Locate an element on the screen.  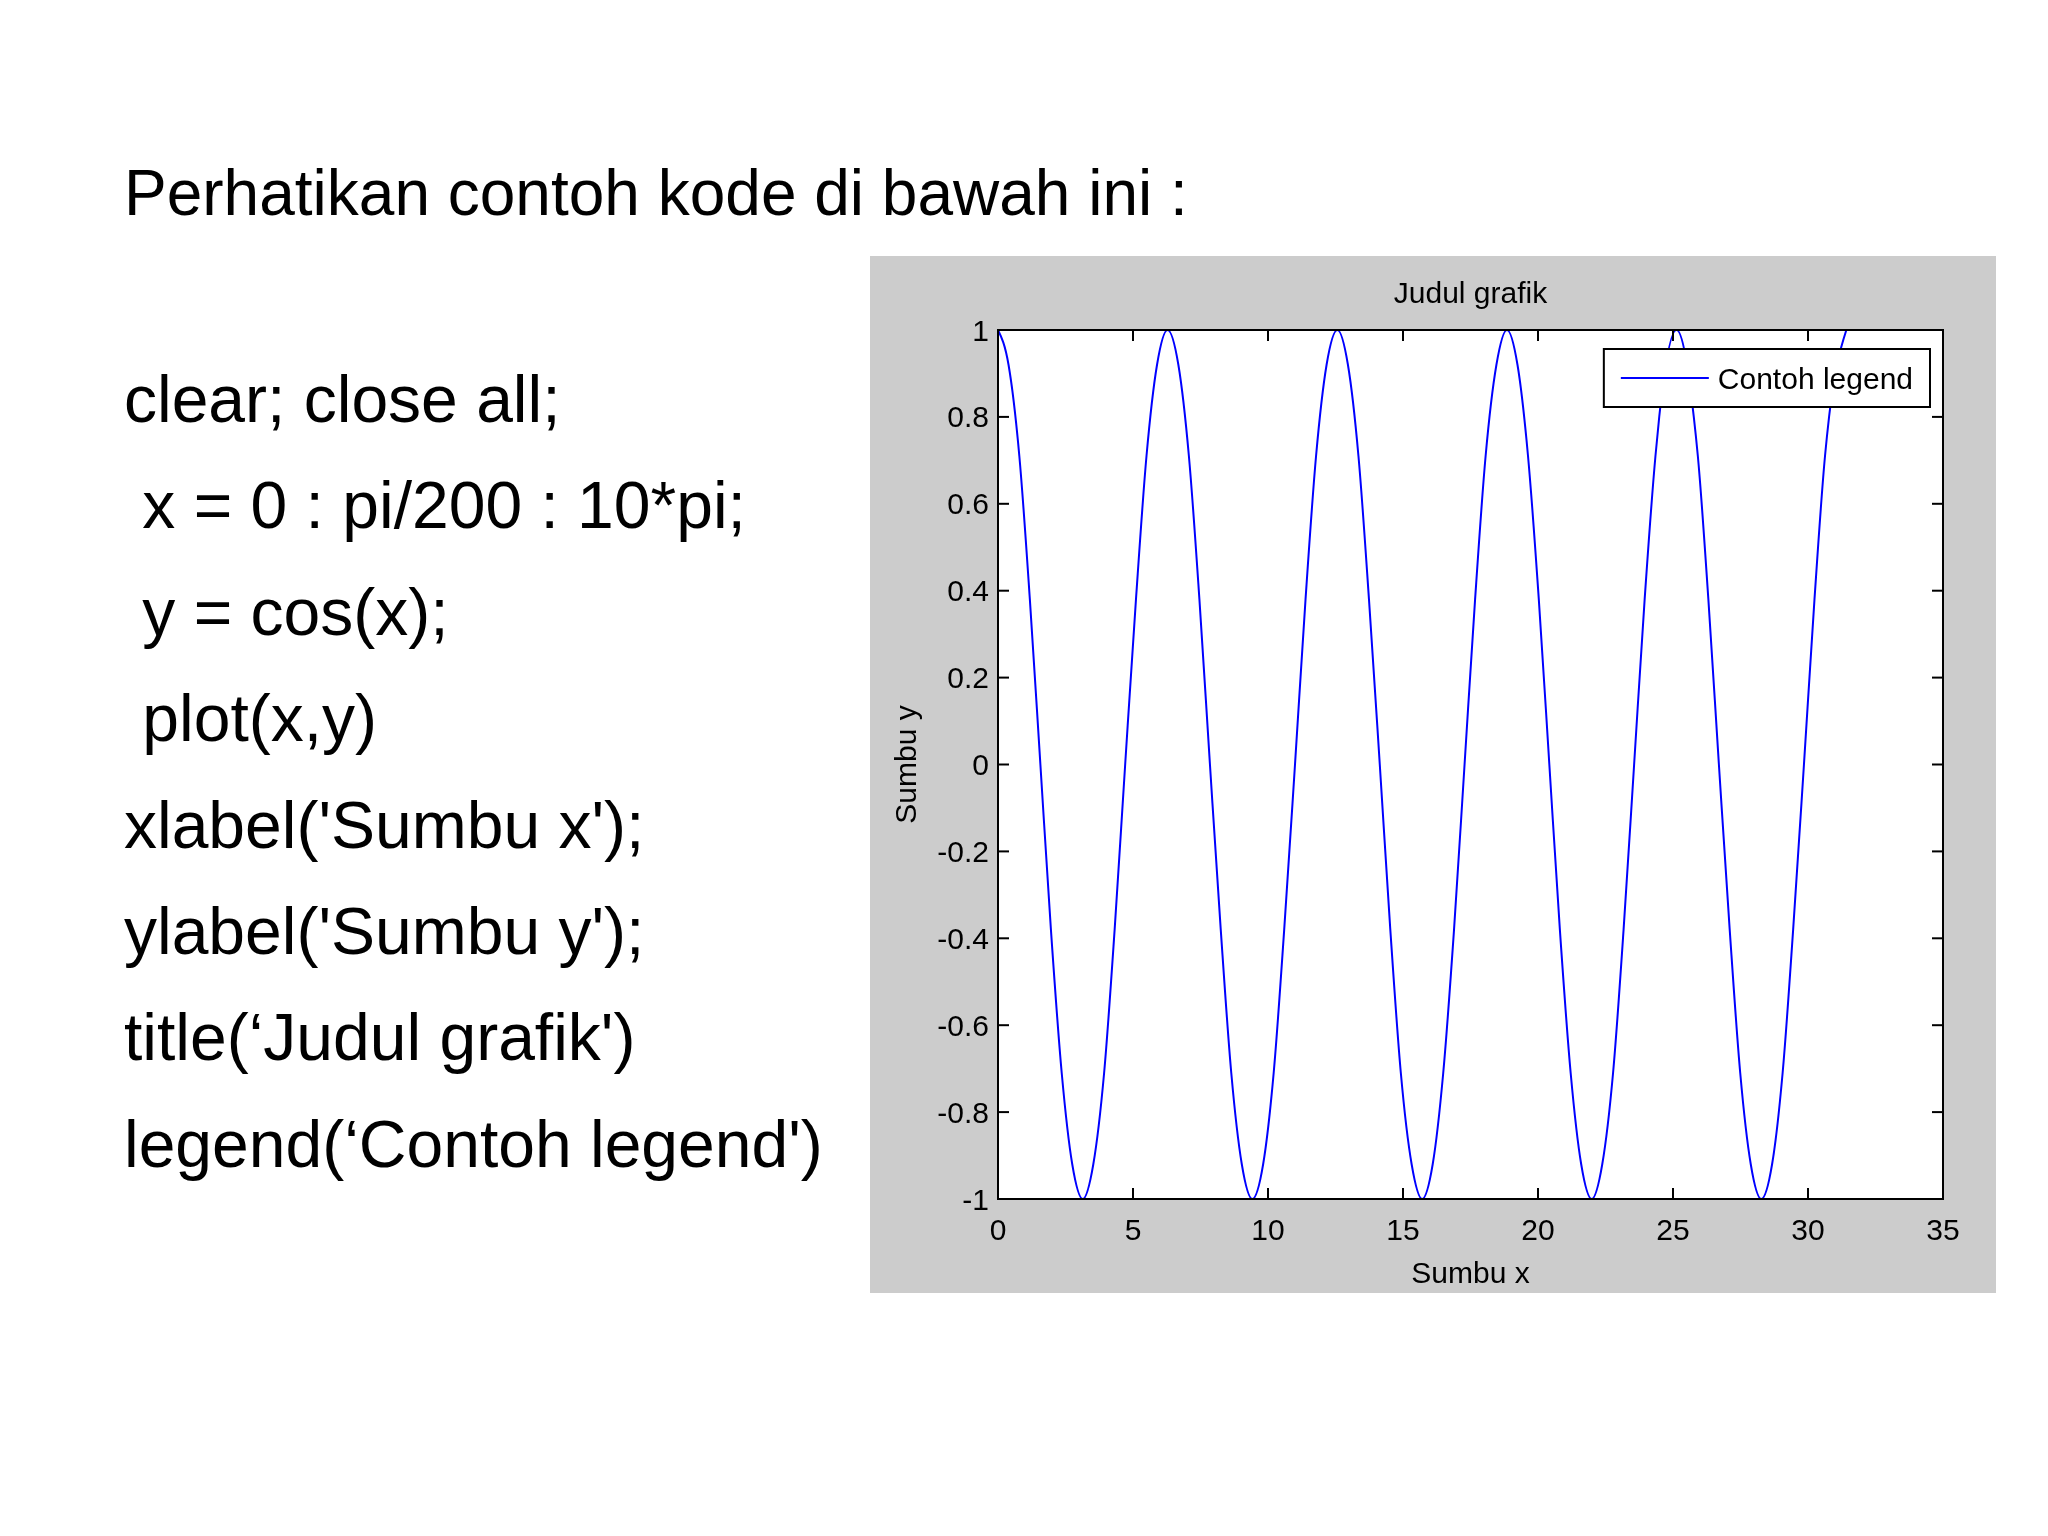
x-tick-label: 30 is located at coordinates (1808, 1229).